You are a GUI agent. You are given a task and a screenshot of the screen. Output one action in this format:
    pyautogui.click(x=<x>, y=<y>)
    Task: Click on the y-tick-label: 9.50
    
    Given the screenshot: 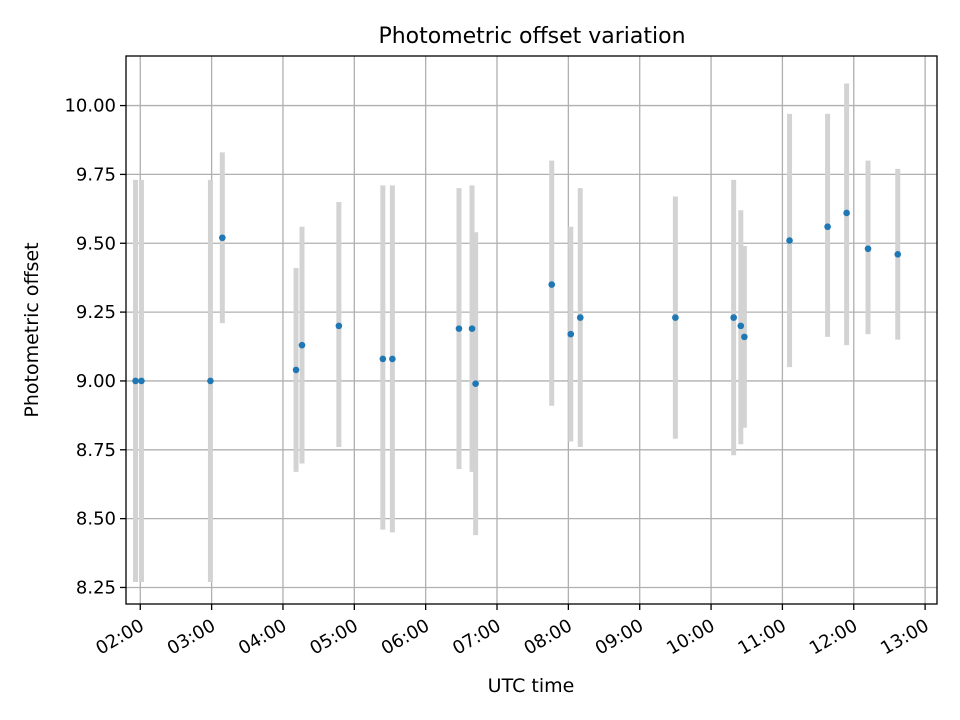 What is the action you would take?
    pyautogui.click(x=96, y=243)
    